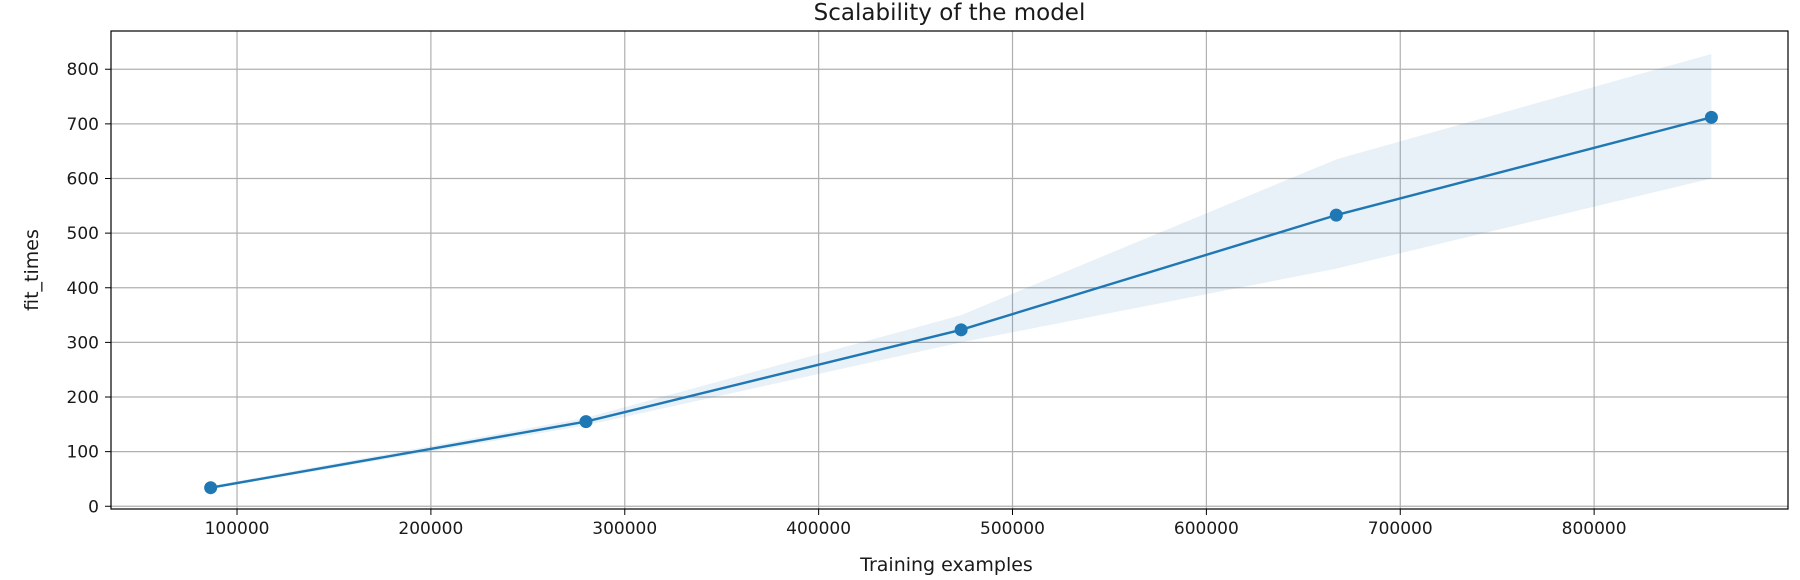 This screenshot has height=580, width=1800. I want to click on x-tick-label: 200000, so click(430, 529).